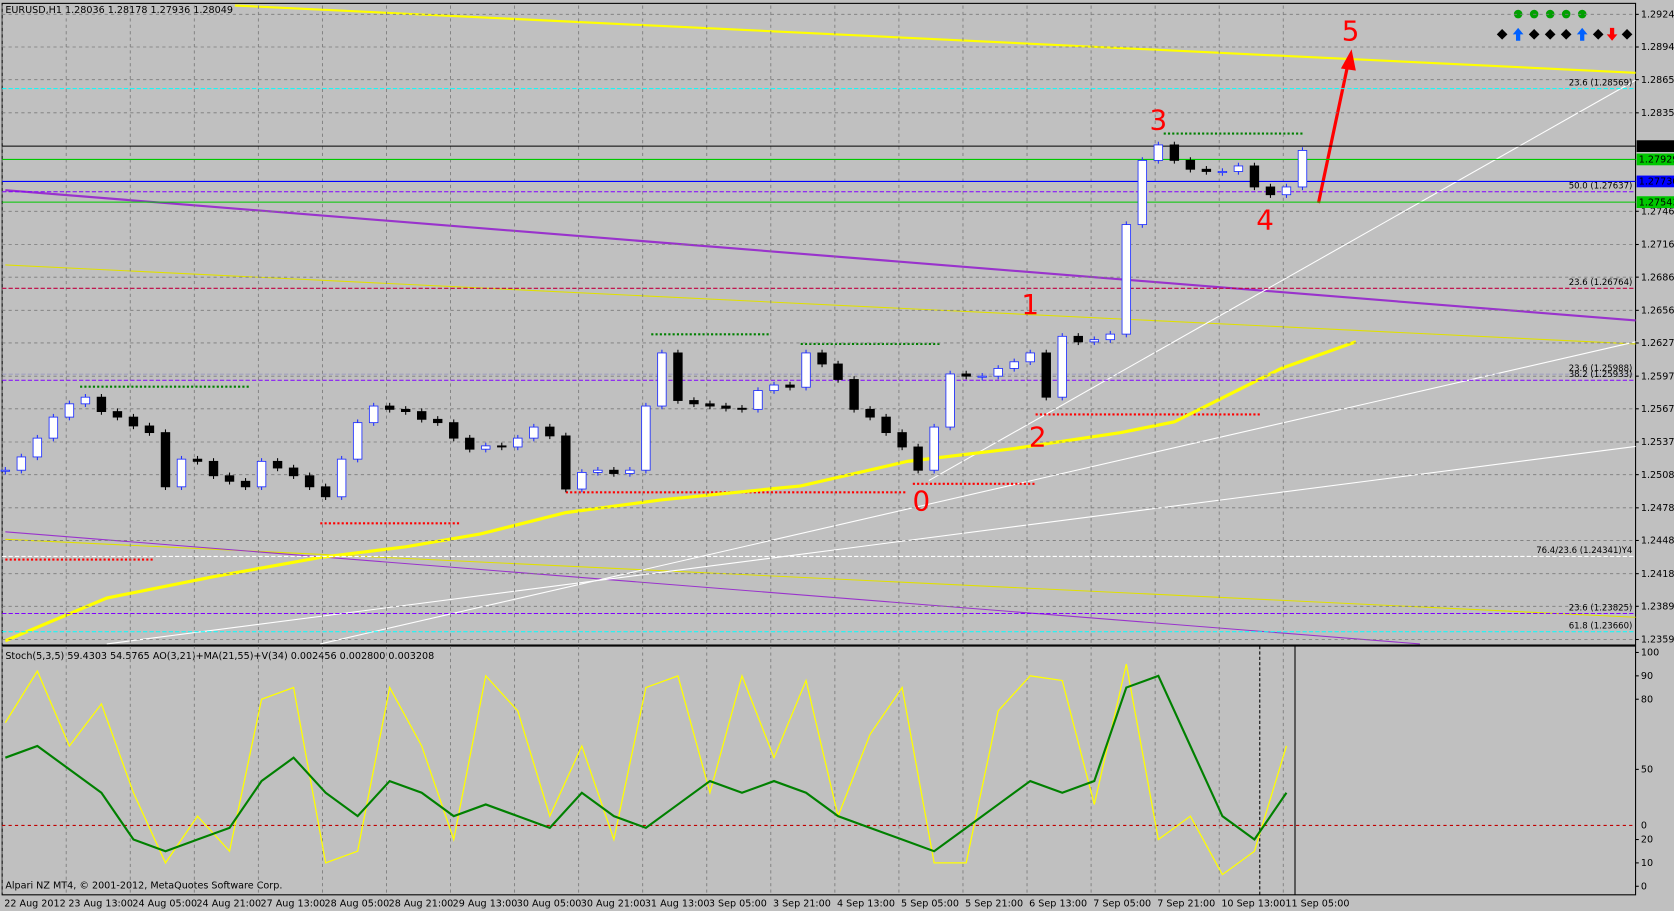 This screenshot has height=911, width=1674. What do you see at coordinates (1584, 551) in the screenshot?
I see `fib-label: 76.4/23.6 (1.24341)Y4` at bounding box center [1584, 551].